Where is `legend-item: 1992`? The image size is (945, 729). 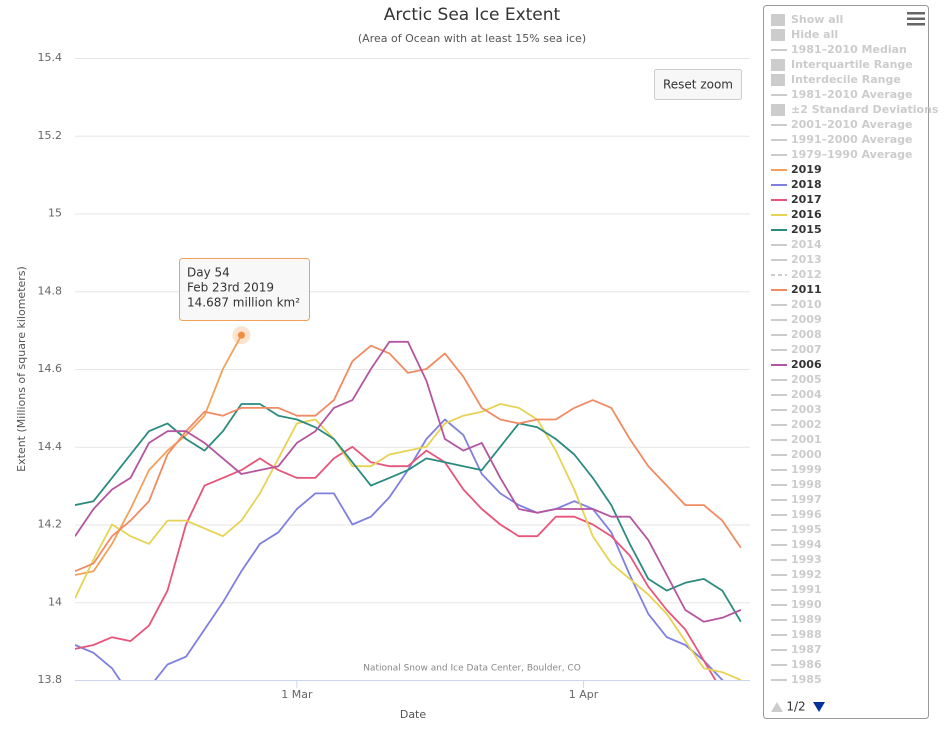 legend-item: 1992 is located at coordinates (806, 574).